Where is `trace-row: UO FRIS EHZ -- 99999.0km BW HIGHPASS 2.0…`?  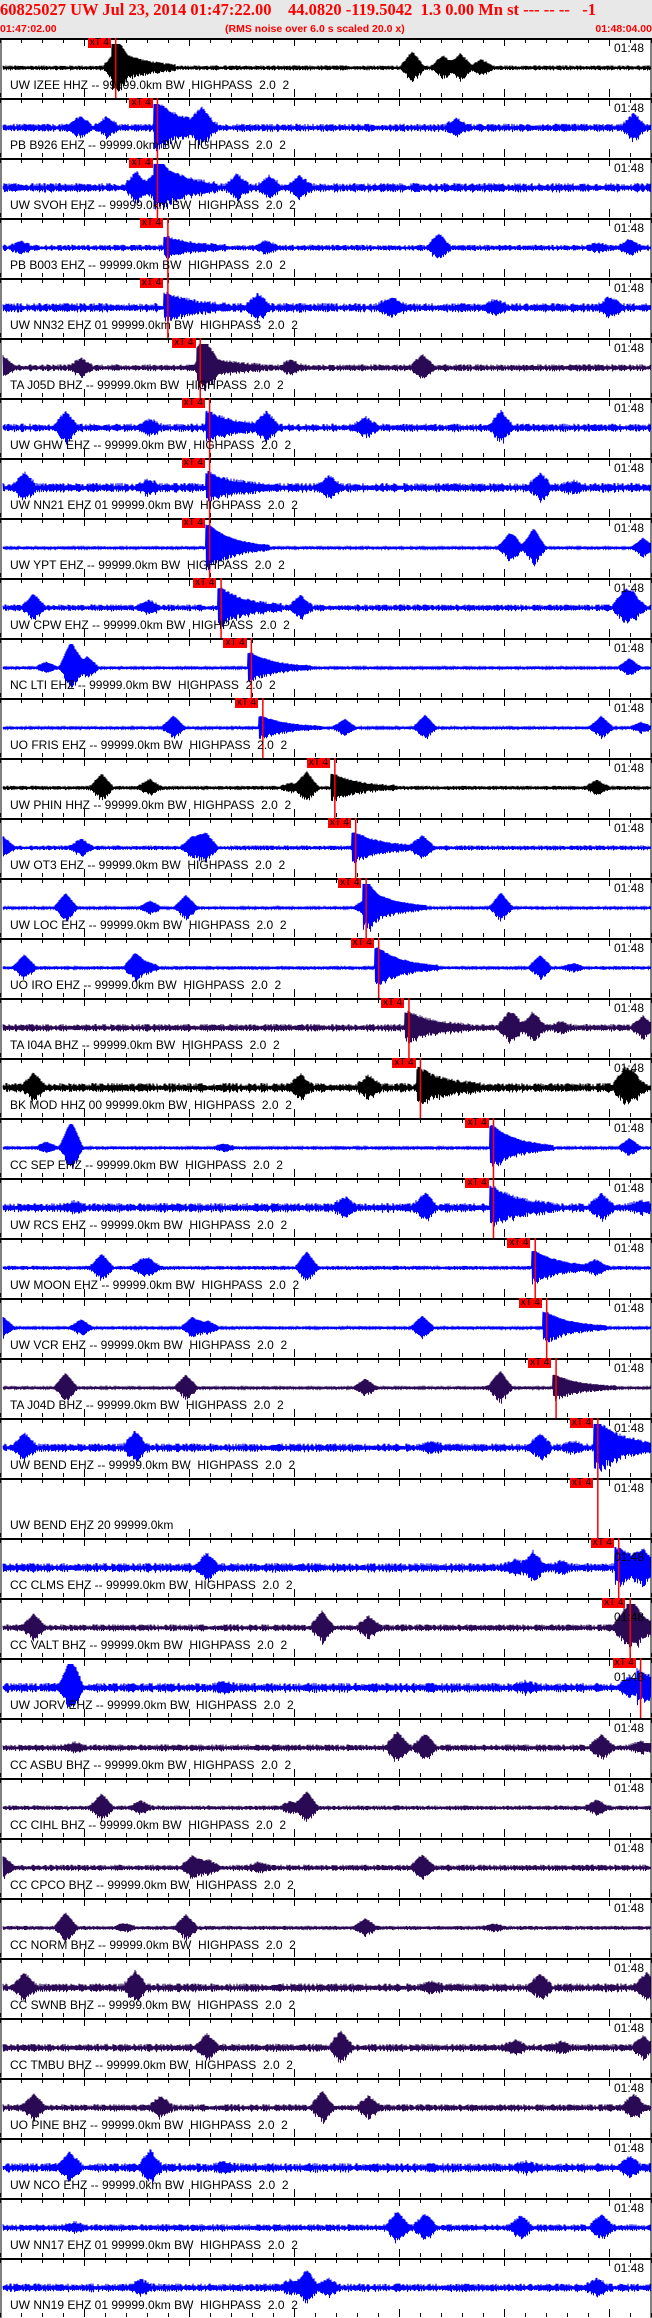
trace-row: UO FRIS EHZ -- 99999.0km BW HIGHPASS 2.0… is located at coordinates (326, 728).